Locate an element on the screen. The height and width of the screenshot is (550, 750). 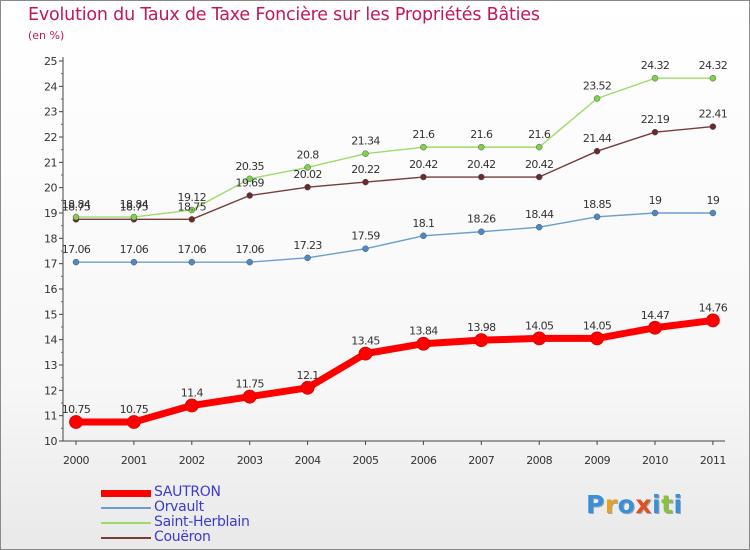
data-label: 22.19 is located at coordinates (655, 119).